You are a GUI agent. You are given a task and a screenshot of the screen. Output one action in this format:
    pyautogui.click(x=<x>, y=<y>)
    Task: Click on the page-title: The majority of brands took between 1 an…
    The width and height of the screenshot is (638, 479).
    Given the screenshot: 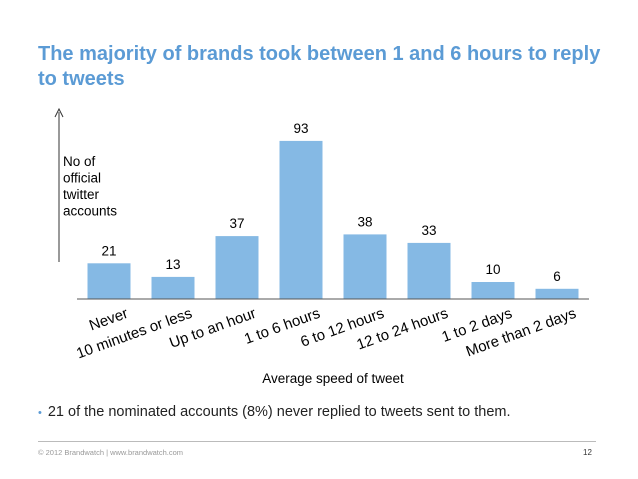 What is the action you would take?
    pyautogui.click(x=319, y=66)
    